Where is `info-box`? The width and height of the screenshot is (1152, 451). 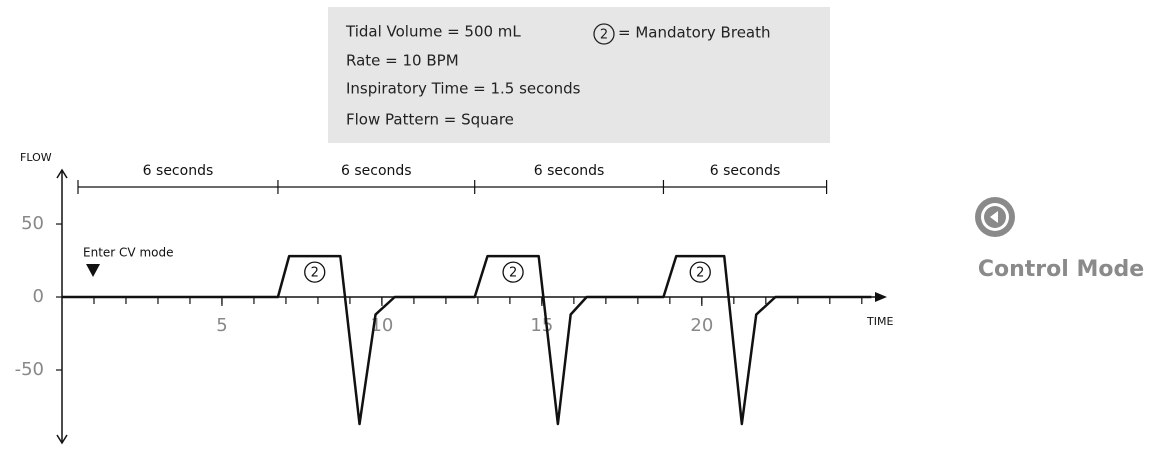
info-box is located at coordinates (579, 75).